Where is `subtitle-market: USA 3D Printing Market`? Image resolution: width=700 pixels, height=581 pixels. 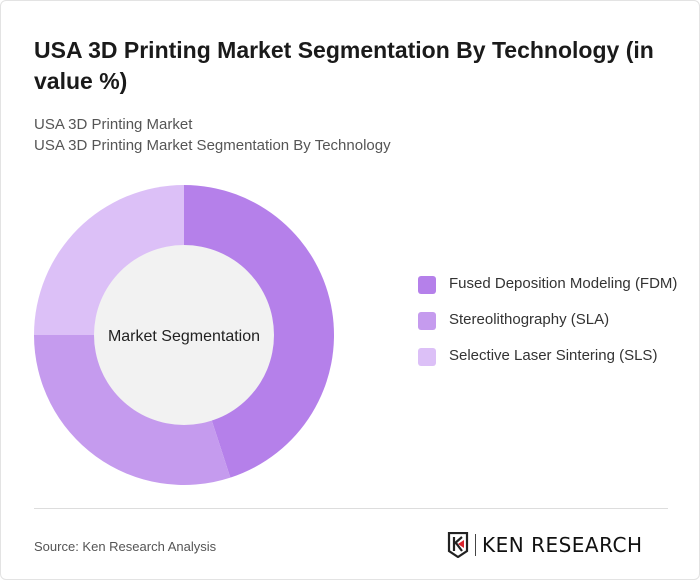 subtitle-market: USA 3D Printing Market is located at coordinates (113, 124).